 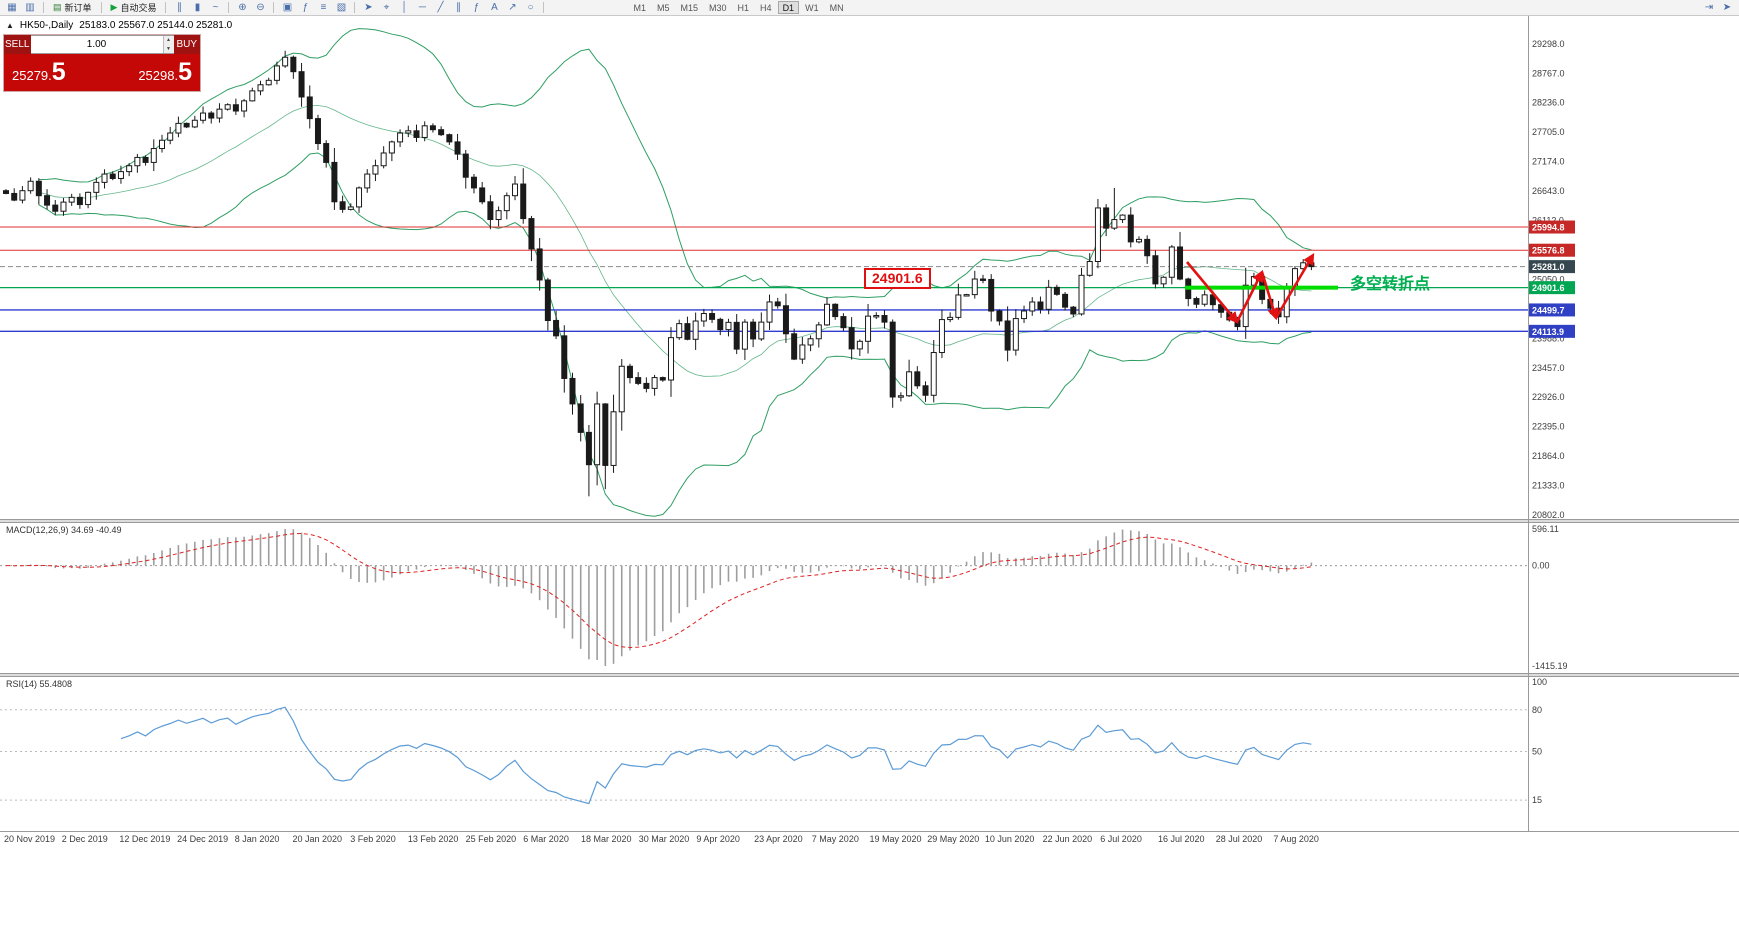 I want to click on tile-windows-icon: ▣, so click(x=287, y=7).